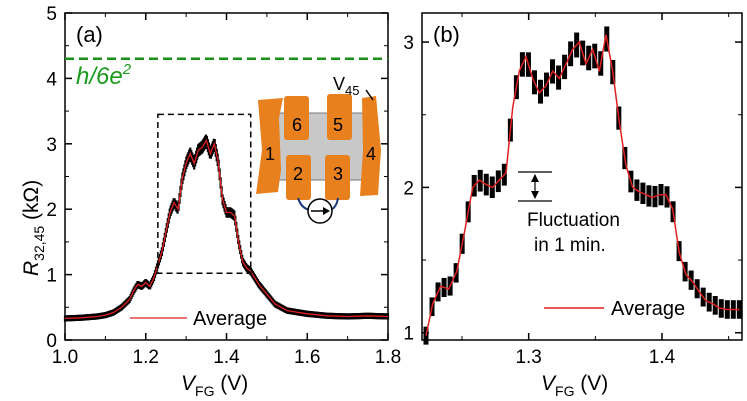  I want to click on voltage-probe-tick, so click(369, 95).